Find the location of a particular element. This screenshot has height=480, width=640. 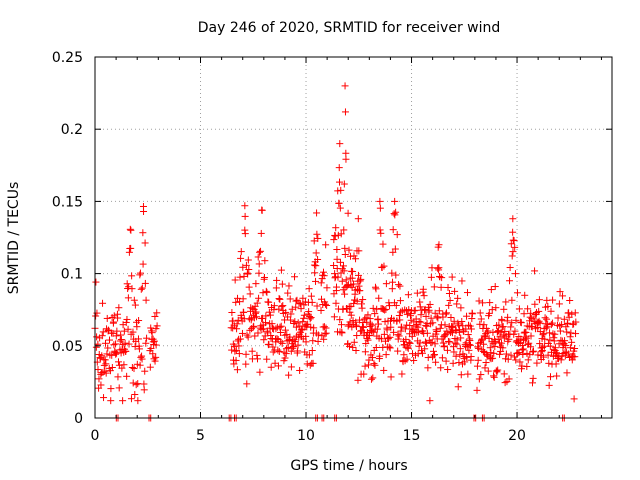

x-tick-label: 20 is located at coordinates (517, 436).